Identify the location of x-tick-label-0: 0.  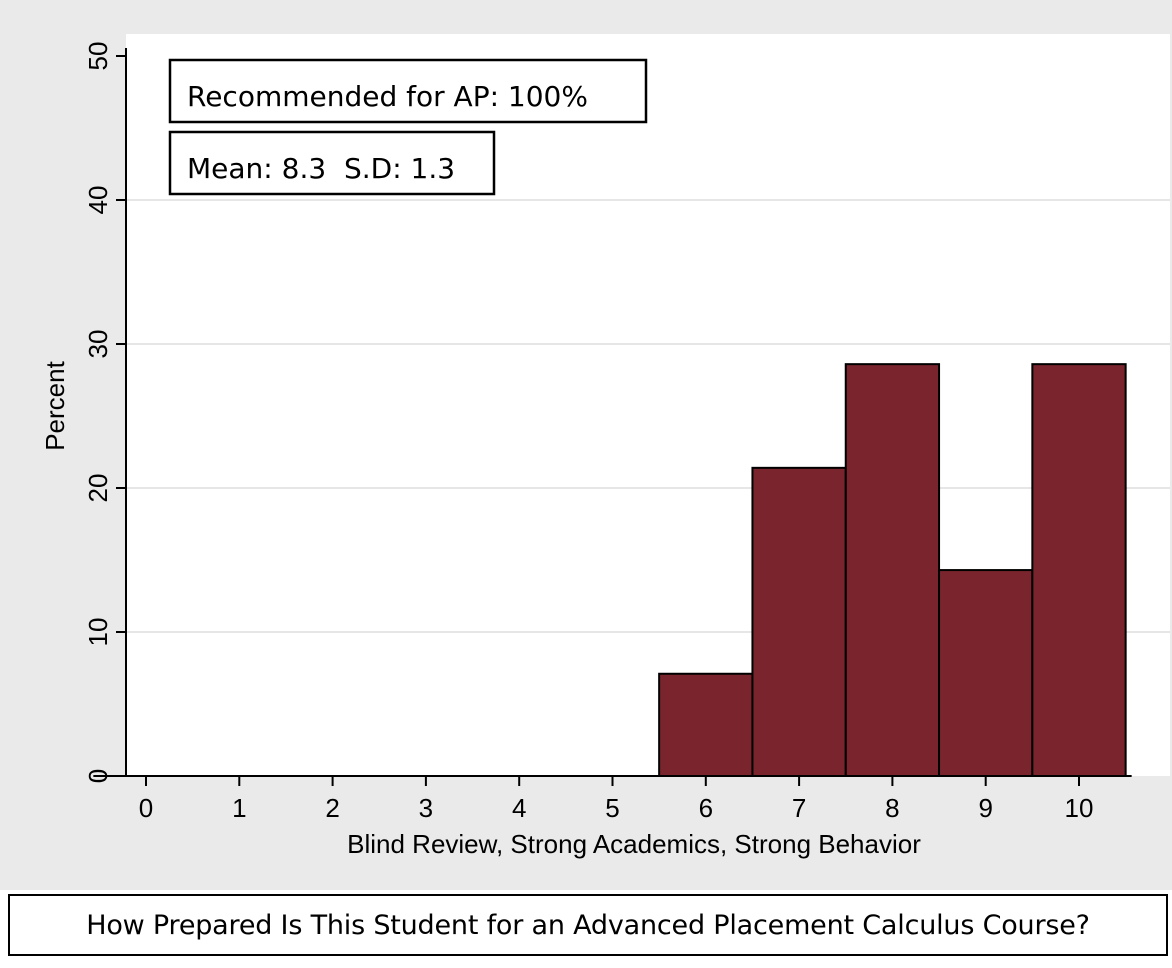
(146, 808).